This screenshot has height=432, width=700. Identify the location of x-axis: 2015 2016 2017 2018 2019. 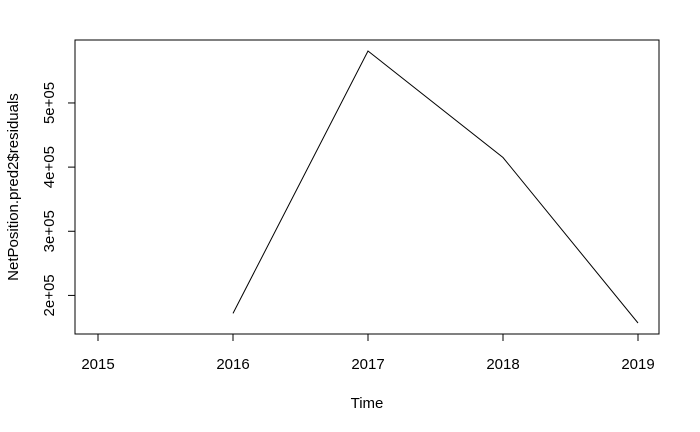
(368, 353).